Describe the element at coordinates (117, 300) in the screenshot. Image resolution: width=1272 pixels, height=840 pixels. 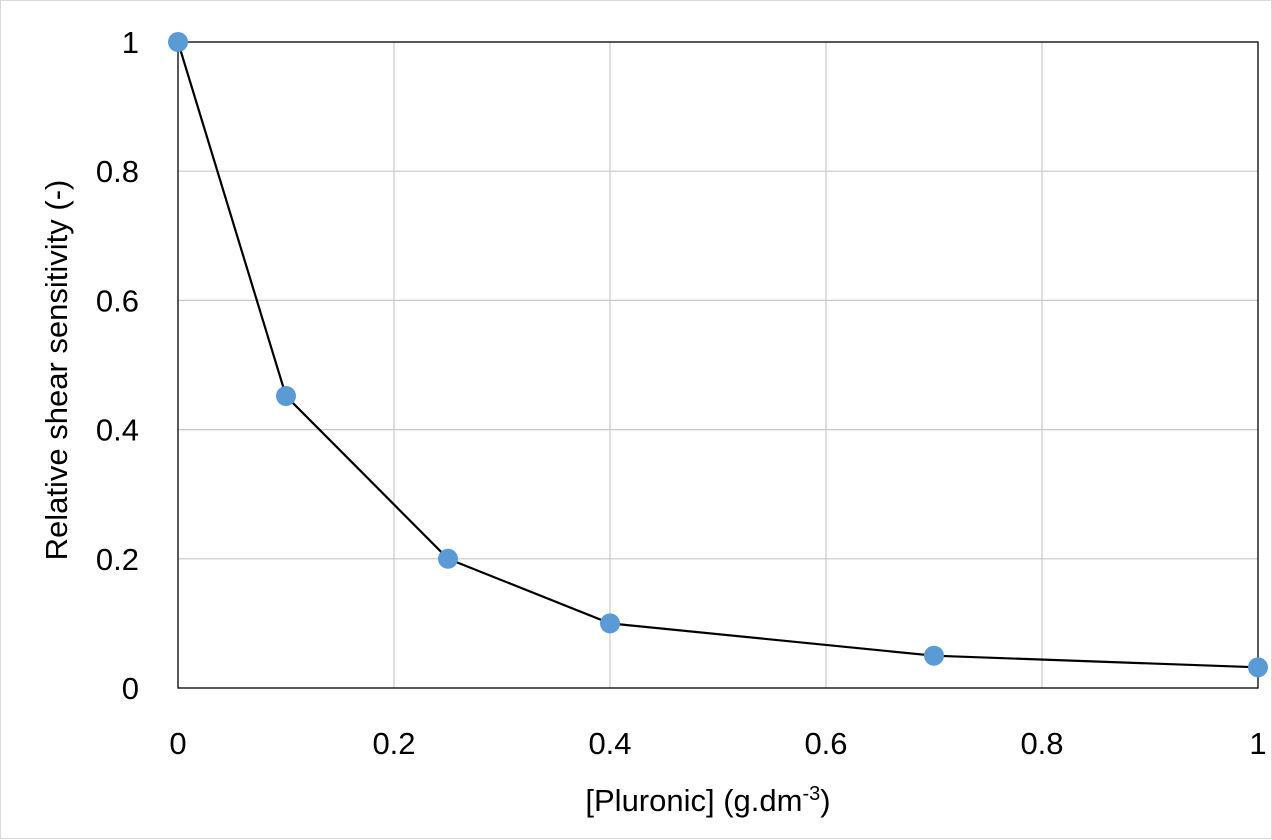
I see `y-tick-label: 0.6` at that location.